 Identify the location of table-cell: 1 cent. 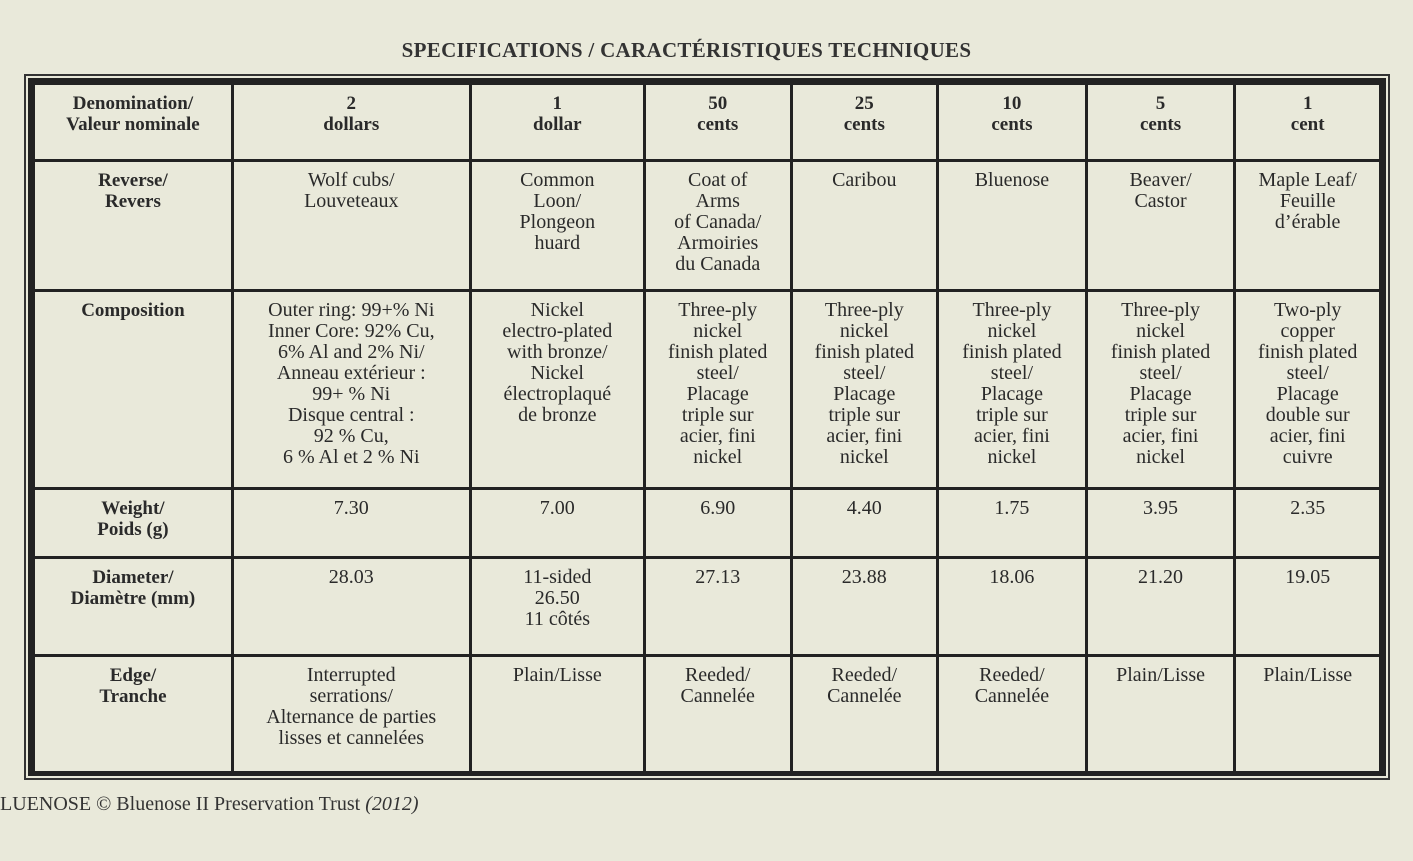
(1307, 122).